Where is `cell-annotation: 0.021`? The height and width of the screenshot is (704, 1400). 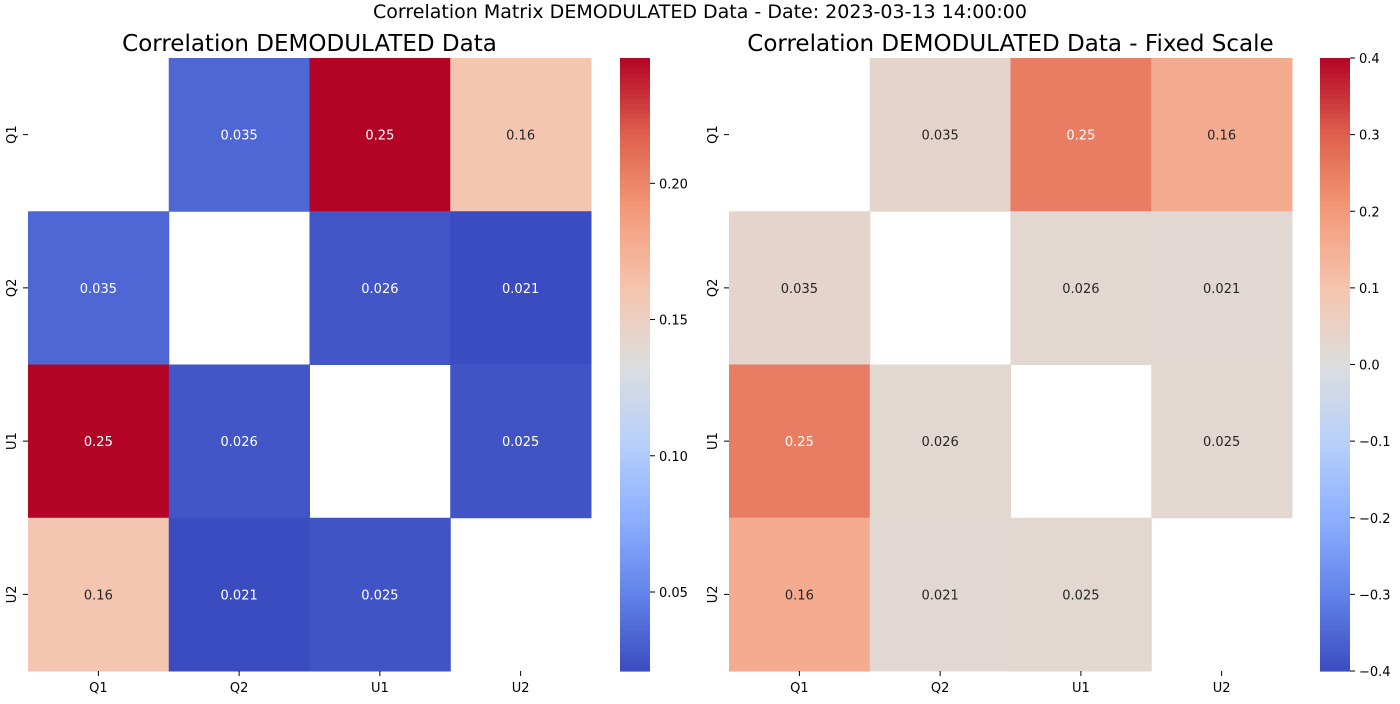
cell-annotation: 0.021 is located at coordinates (940, 595).